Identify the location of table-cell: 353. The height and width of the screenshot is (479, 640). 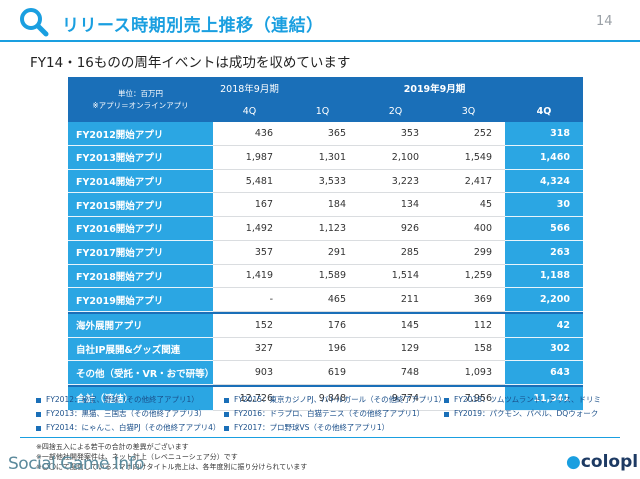
(395, 134).